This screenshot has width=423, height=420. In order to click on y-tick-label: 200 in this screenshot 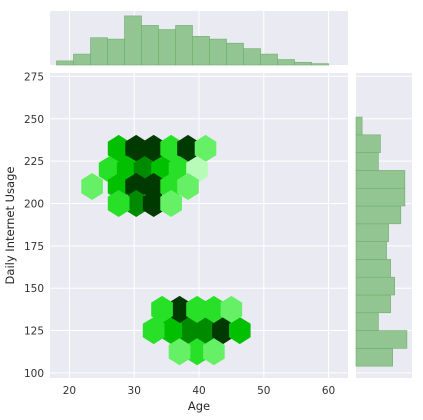, I will do `click(34, 204)`.